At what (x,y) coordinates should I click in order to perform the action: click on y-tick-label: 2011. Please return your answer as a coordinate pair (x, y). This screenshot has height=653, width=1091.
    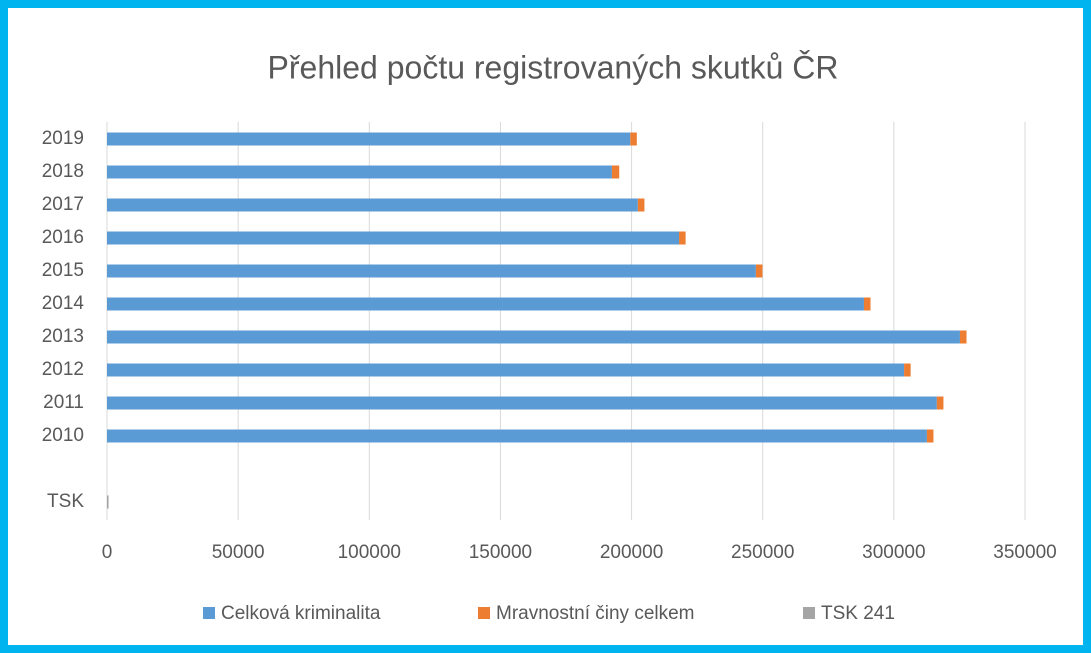
    Looking at the image, I should click on (63, 402).